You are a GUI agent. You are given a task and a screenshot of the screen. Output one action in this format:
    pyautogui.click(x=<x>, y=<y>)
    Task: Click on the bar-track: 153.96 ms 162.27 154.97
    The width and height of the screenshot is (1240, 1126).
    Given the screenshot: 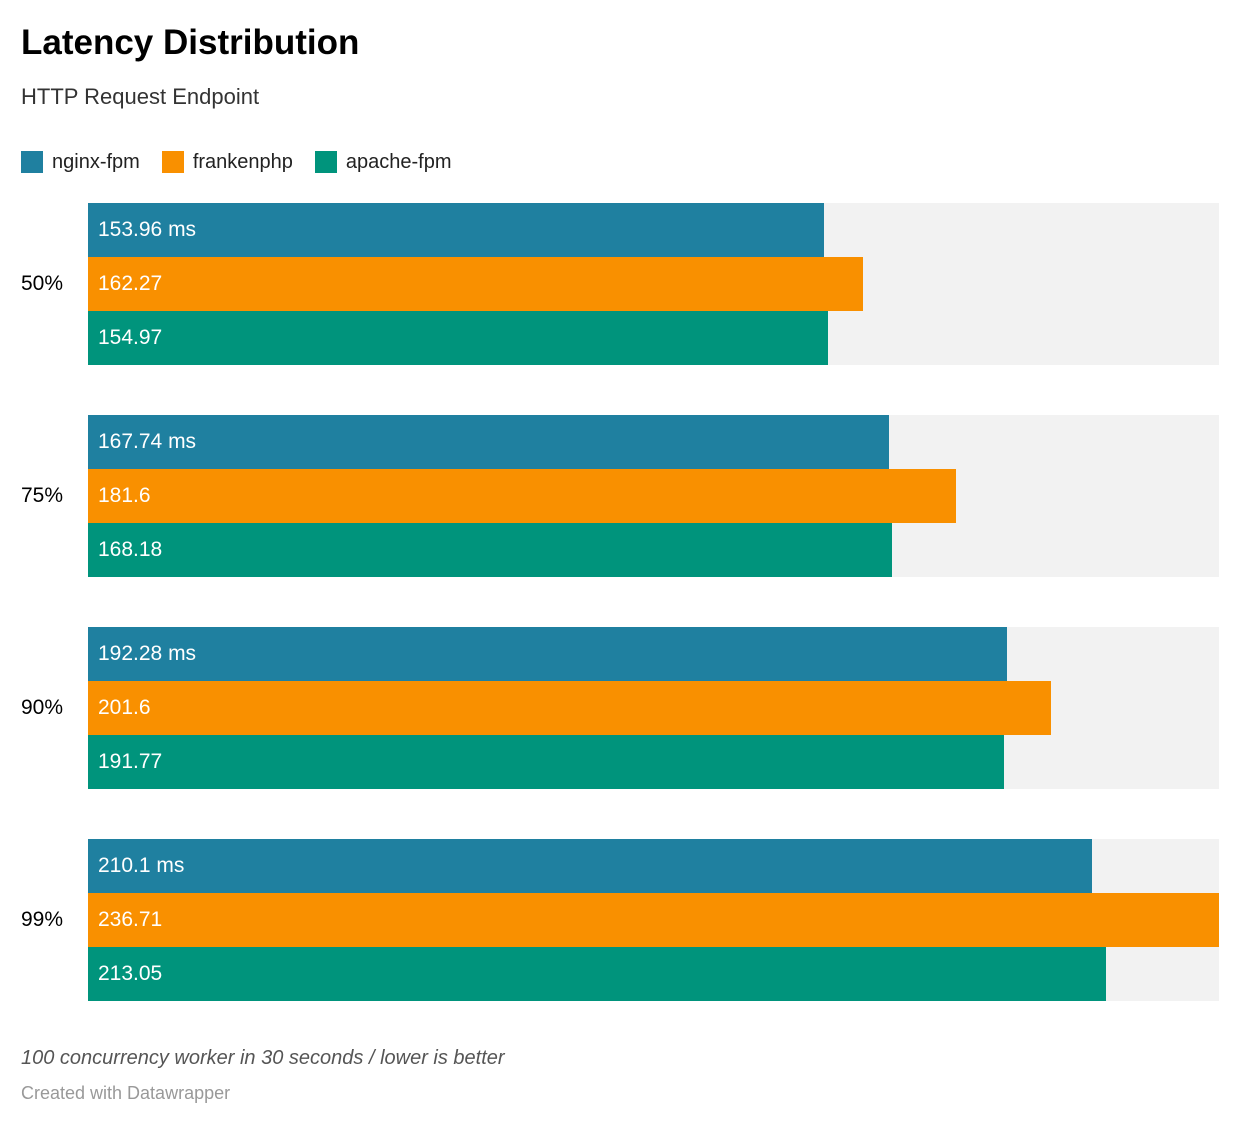 What is the action you would take?
    pyautogui.click(x=653, y=284)
    